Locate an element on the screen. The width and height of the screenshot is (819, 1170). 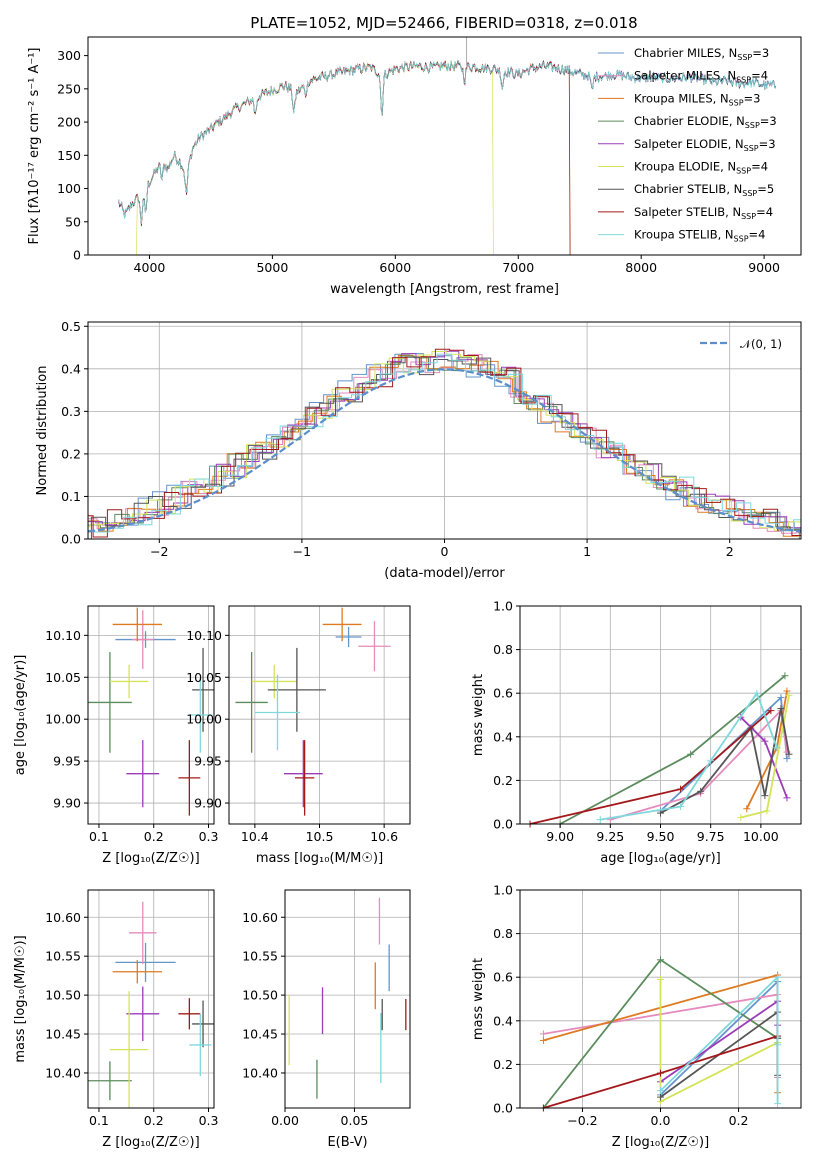
legend-label: Salpeter STELIB, NSSP=4 is located at coordinates (703, 213).